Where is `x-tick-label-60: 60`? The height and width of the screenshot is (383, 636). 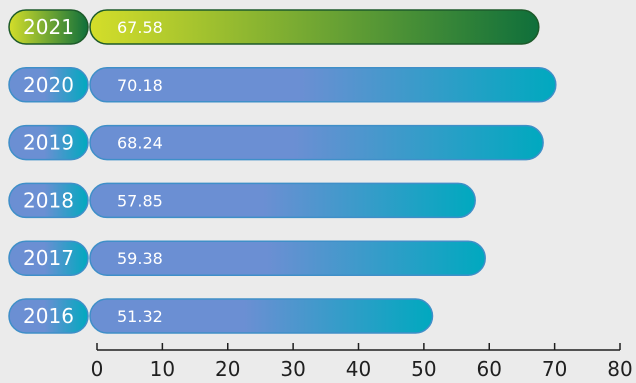
x-tick-label-60: 60 is located at coordinates (489, 369).